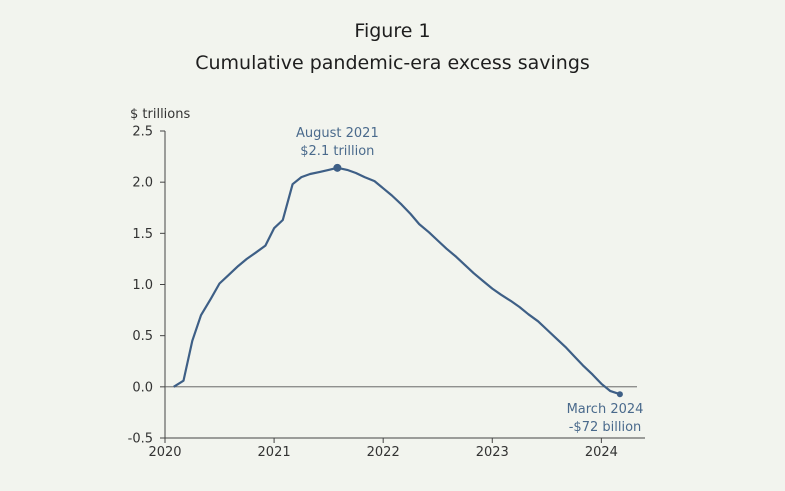 The image size is (785, 491). What do you see at coordinates (160, 114) in the screenshot?
I see `y-axis-label: $ trillions` at bounding box center [160, 114].